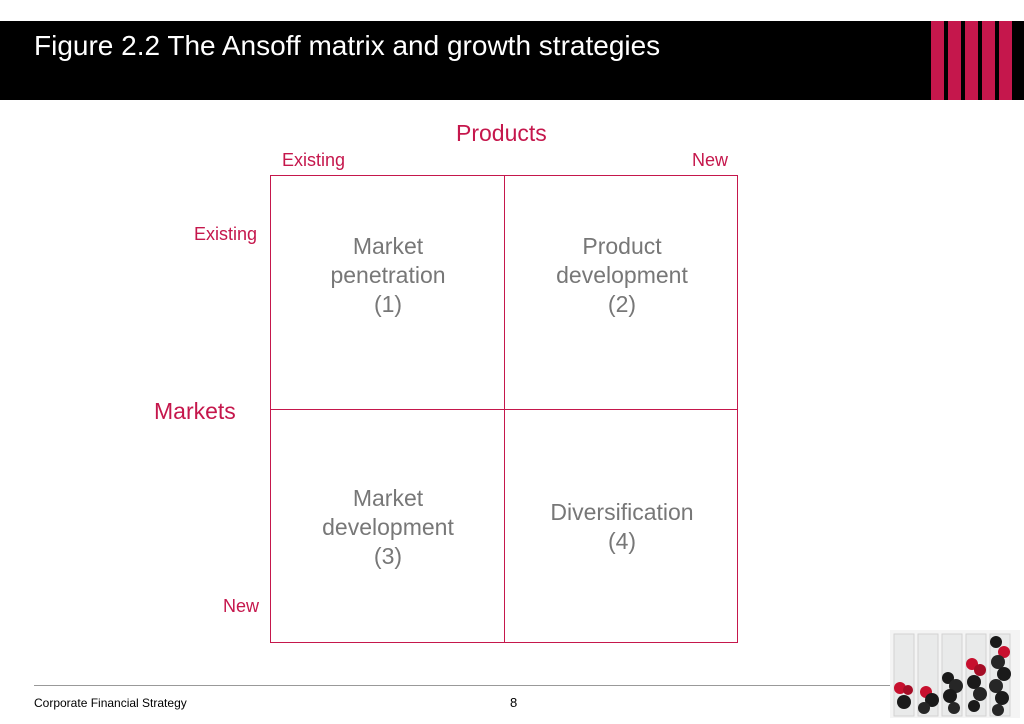 The image size is (1024, 724). I want to click on footer-divider, so click(464, 685).